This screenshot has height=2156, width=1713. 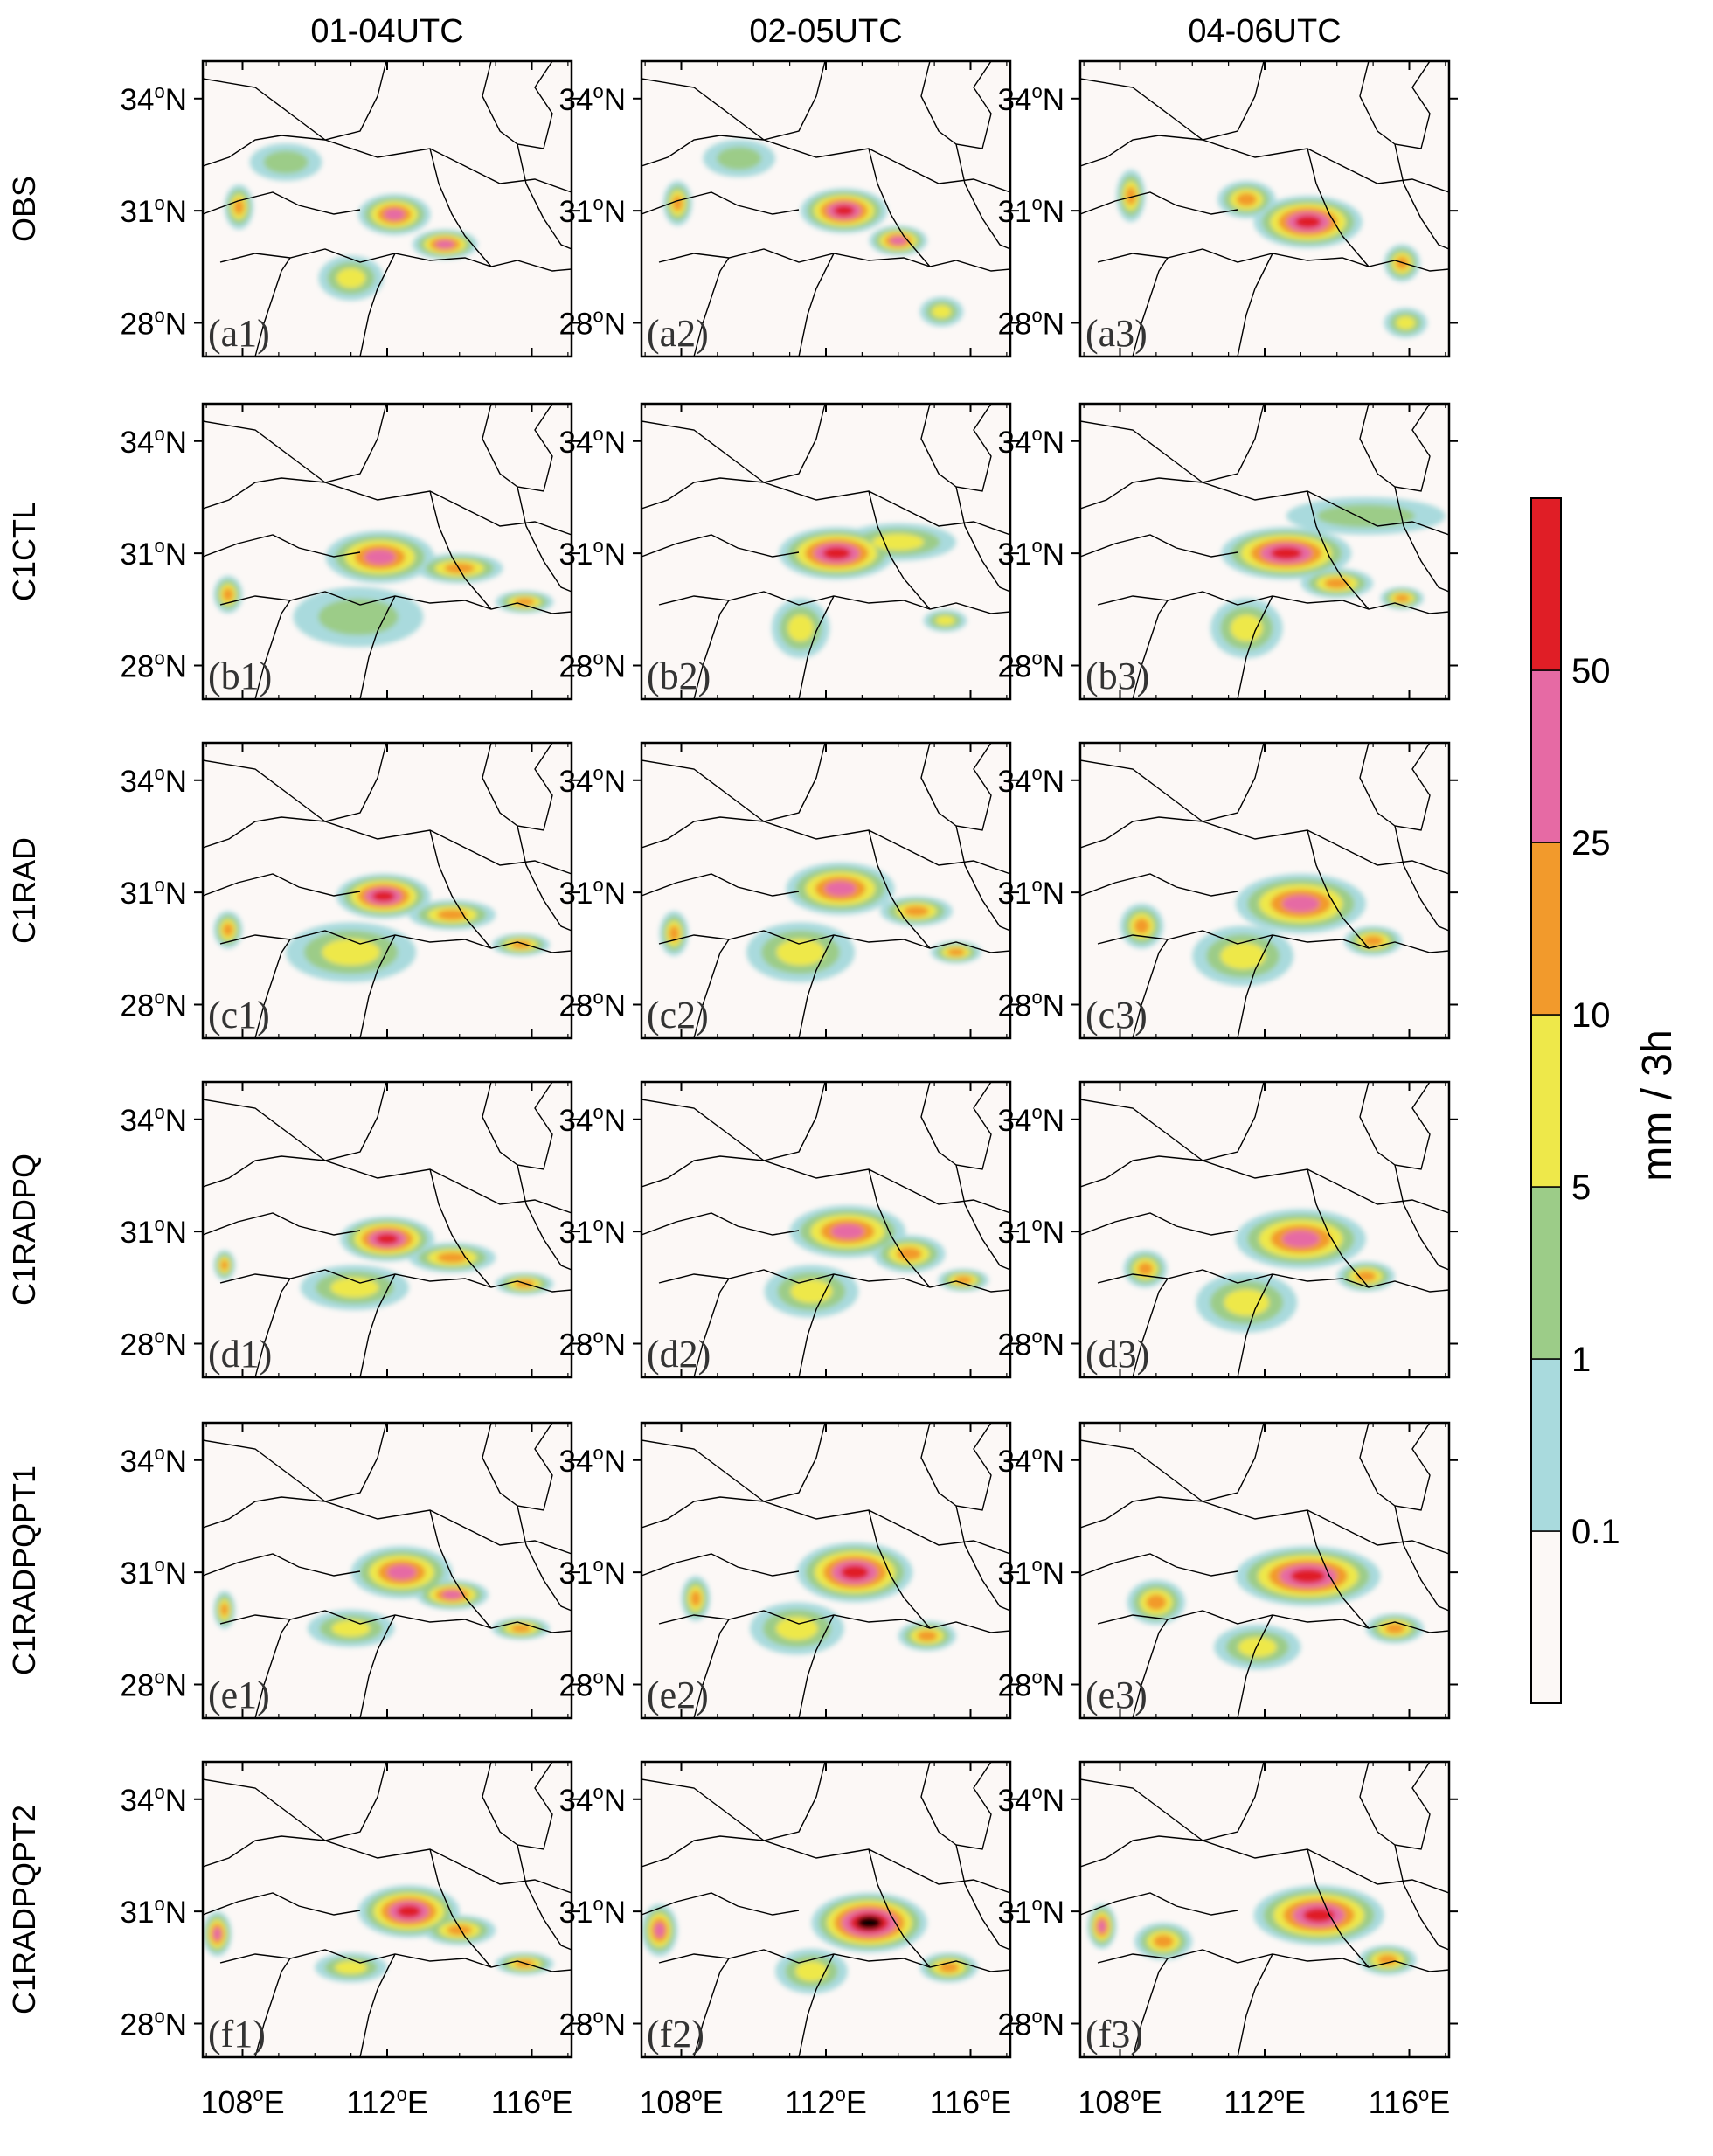 I want to click on map-panel: 28oN 31oN 34oN (e2), so click(x=789, y=1570).